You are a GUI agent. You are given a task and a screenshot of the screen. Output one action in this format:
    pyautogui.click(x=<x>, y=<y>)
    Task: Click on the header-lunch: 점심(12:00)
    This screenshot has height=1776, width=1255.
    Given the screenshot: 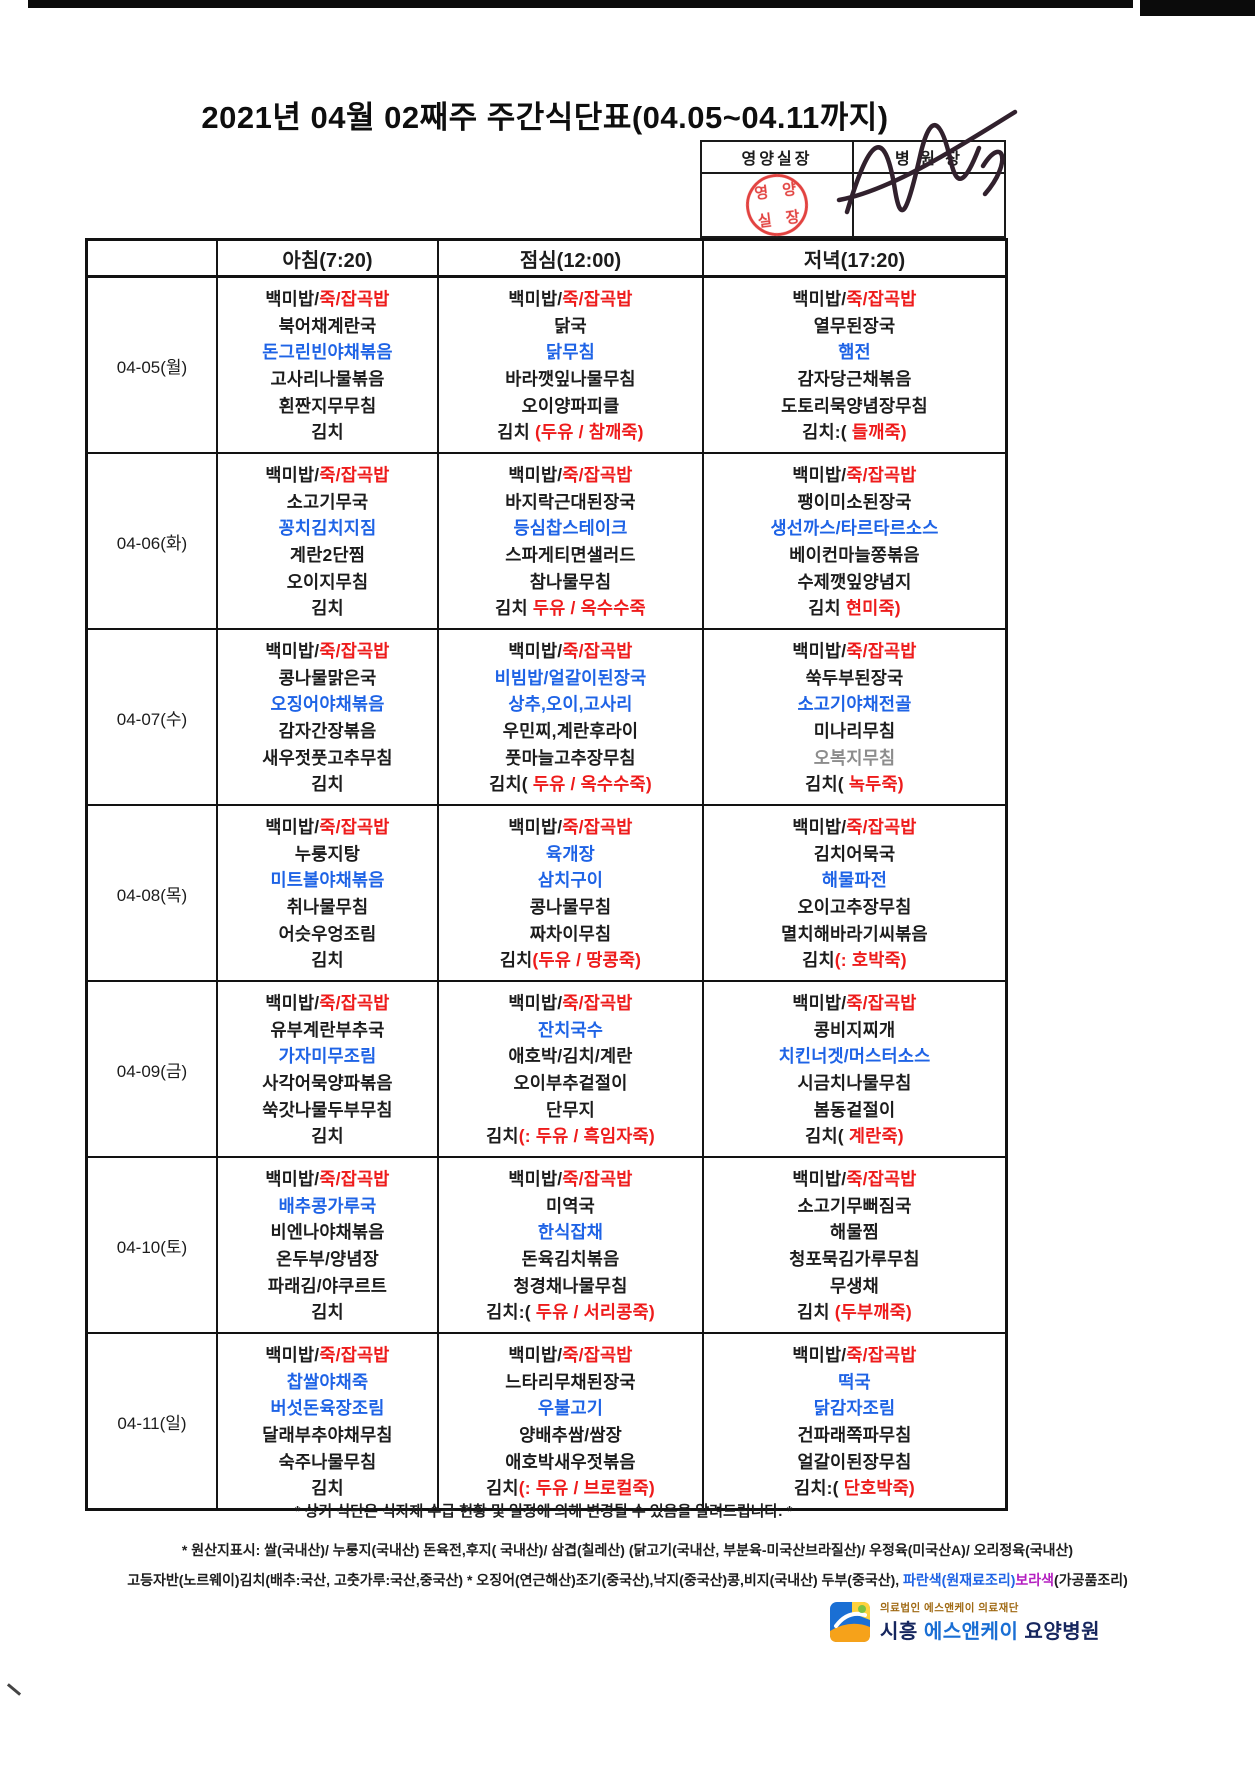 What is the action you would take?
    pyautogui.click(x=571, y=258)
    